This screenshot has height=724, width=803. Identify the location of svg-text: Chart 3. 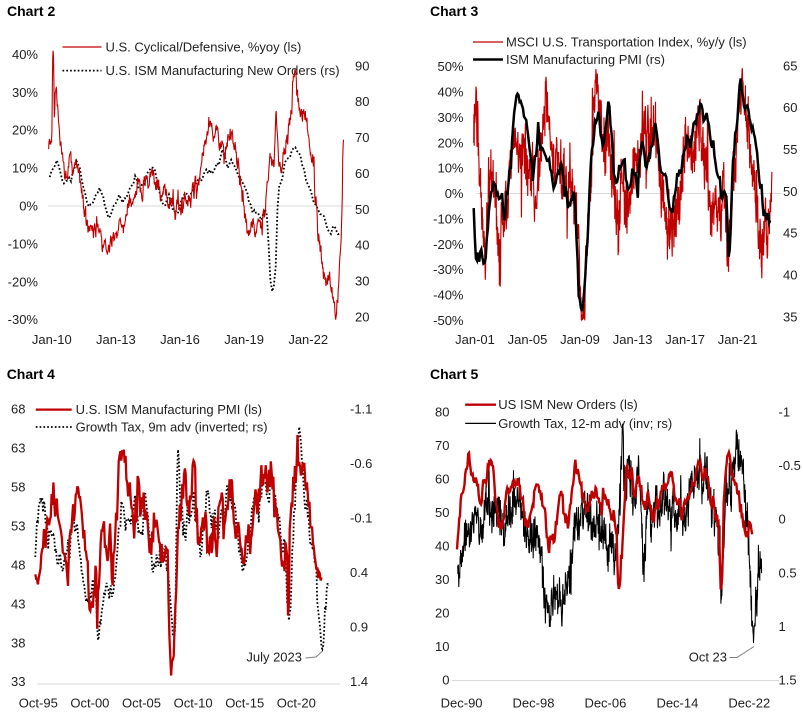
(454, 11).